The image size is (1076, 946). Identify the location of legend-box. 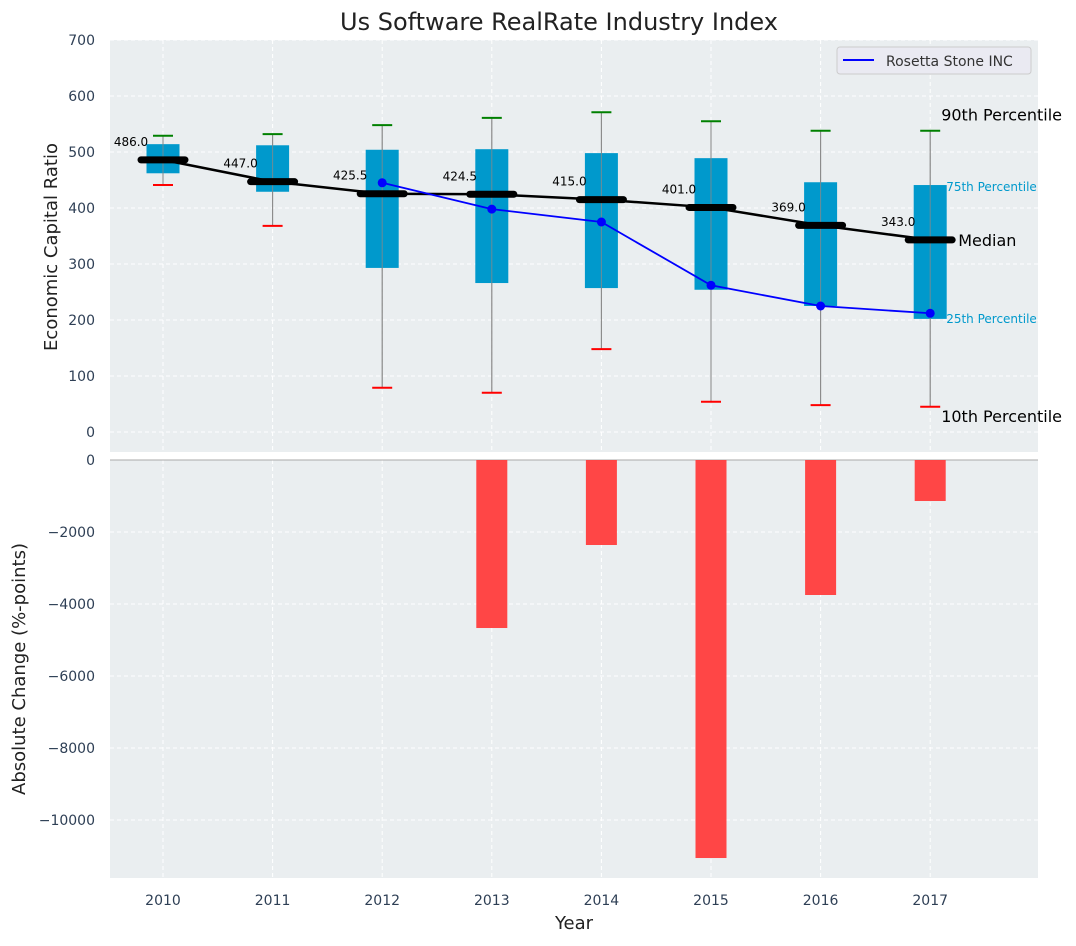
(934, 60).